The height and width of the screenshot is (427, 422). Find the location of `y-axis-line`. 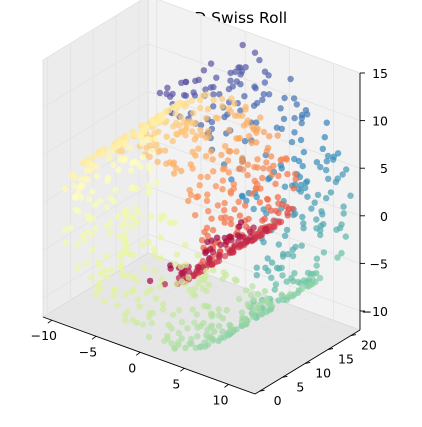

y-axis-line is located at coordinates (307, 362).